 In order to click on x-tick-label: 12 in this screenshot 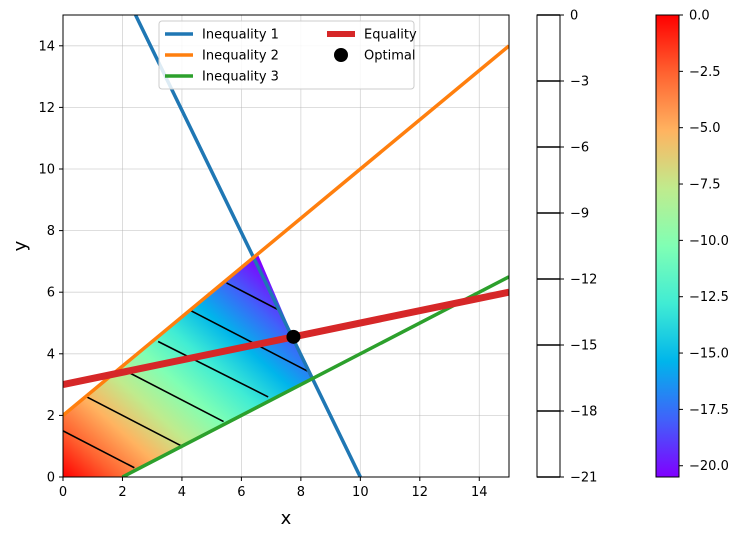, I will do `click(420, 492)`.